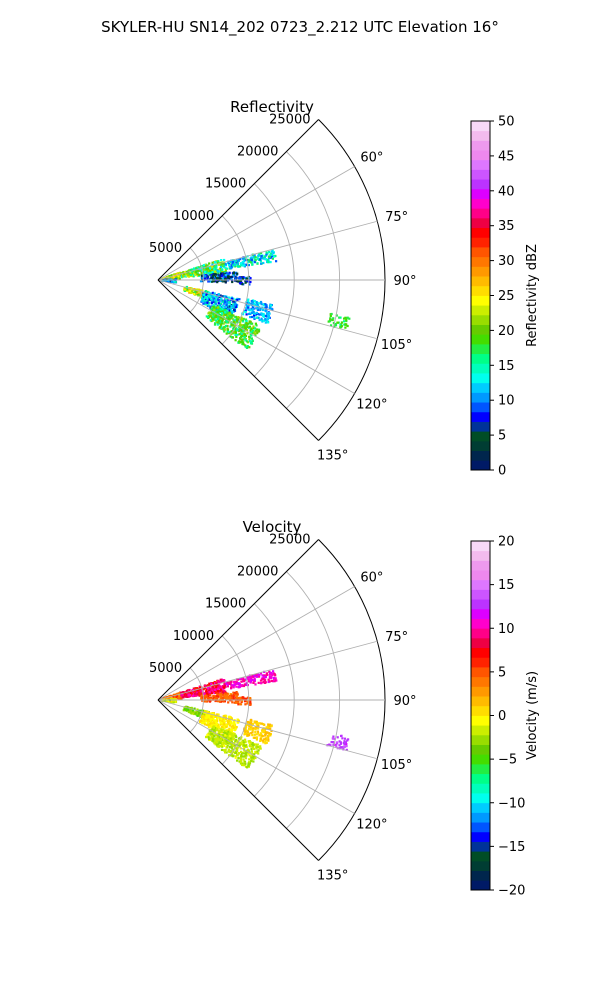  What do you see at coordinates (267, 250) in the screenshot?
I see `angular-gridline` at bounding box center [267, 250].